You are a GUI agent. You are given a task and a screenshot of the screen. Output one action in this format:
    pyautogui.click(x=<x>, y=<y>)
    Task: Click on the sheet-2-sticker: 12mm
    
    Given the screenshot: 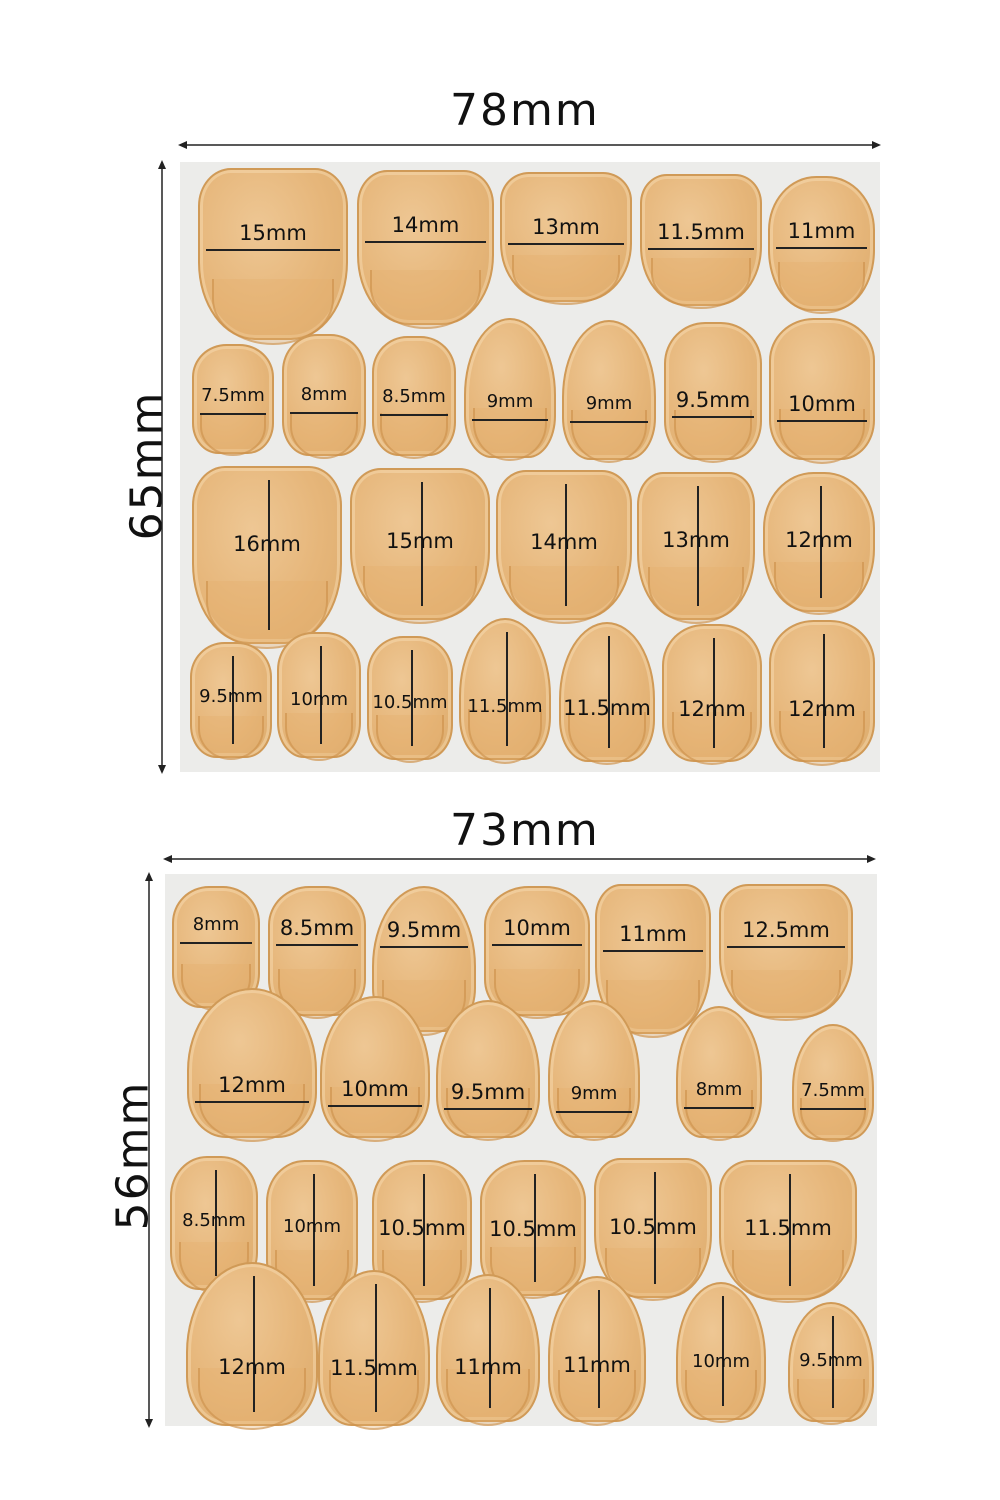 What is the action you would take?
    pyautogui.click(x=252, y=1065)
    